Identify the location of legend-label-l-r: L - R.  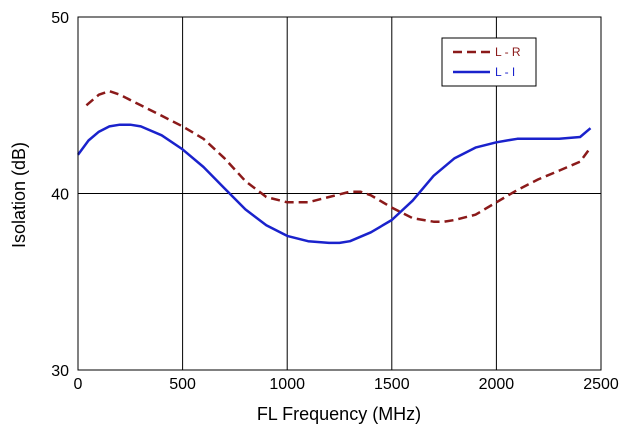
(508, 52).